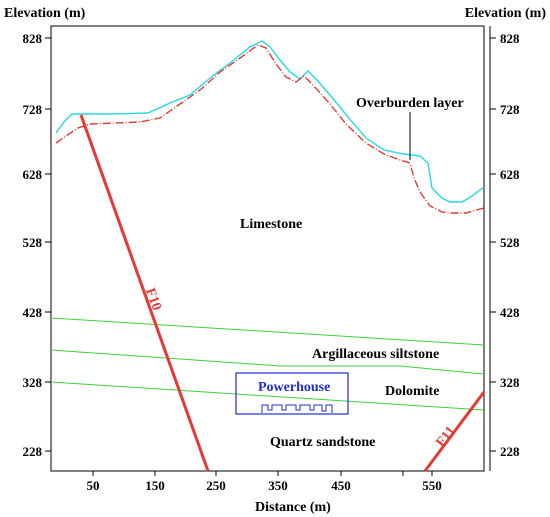 The image size is (550, 517). Describe the element at coordinates (506, 13) in the screenshot. I see `right-axis-title: Elevation (m)` at that location.